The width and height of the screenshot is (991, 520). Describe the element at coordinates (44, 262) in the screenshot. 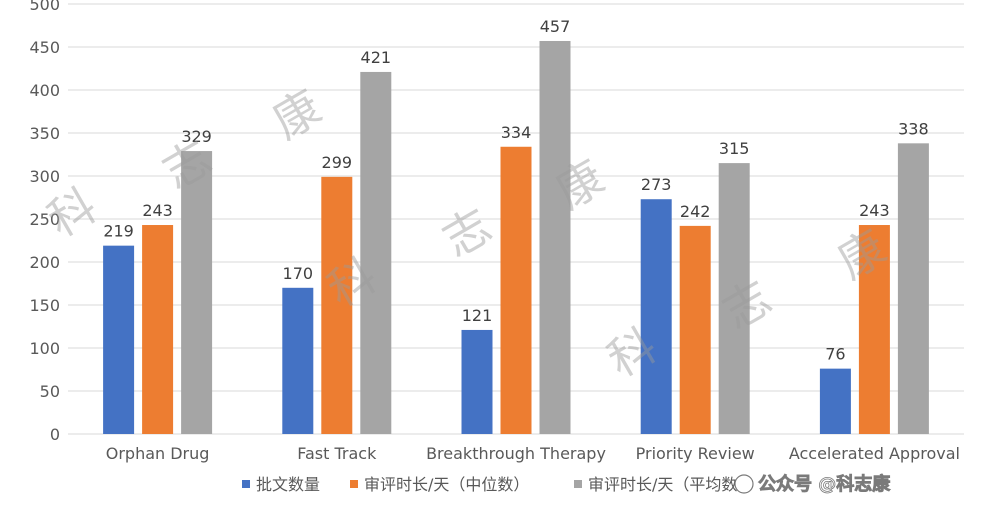

I see `y-tick-label: 200` at that location.